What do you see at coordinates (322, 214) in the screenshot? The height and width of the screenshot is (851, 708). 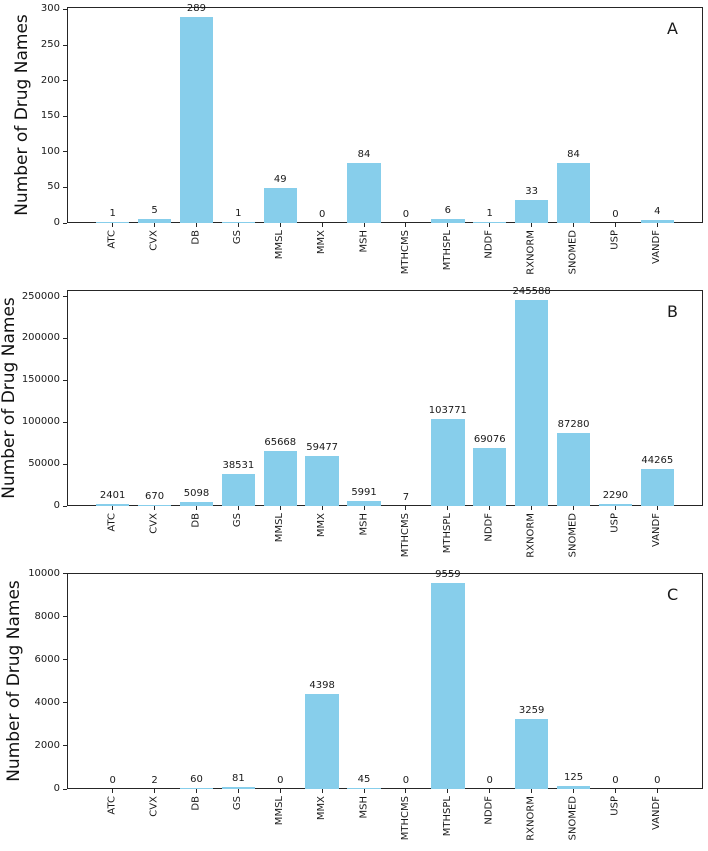 I see `bar-value-label-mmx: 0` at bounding box center [322, 214].